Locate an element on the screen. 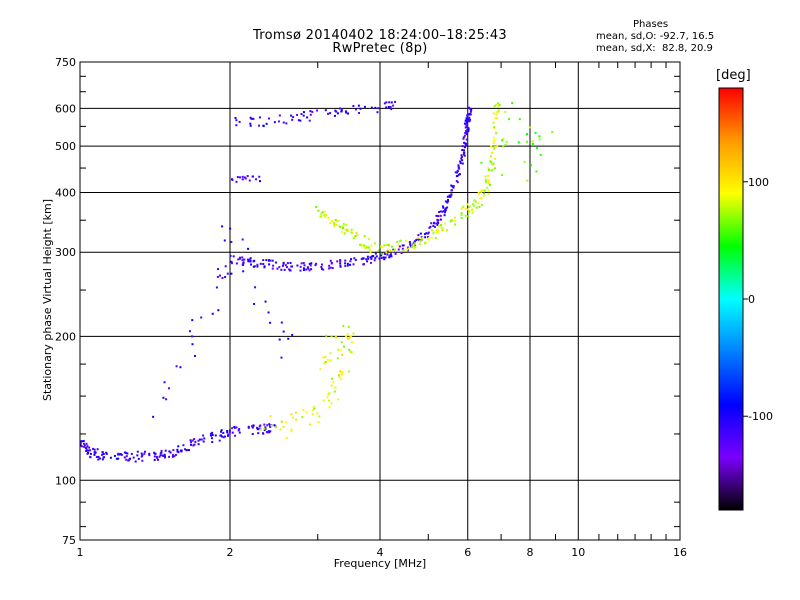  colorbar-gradient is located at coordinates (731, 299).